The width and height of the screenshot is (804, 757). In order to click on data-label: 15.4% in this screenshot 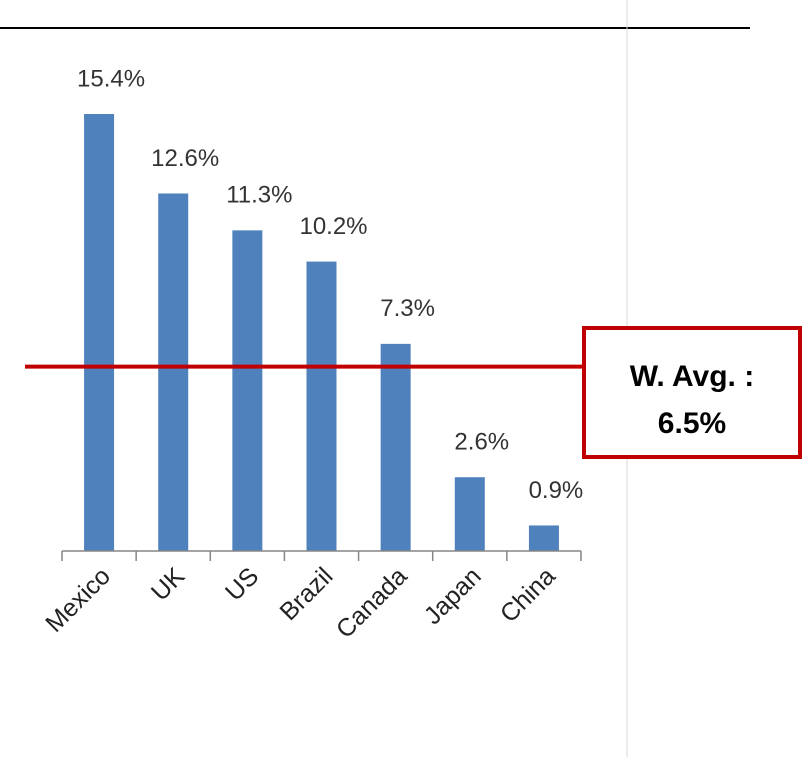, I will do `click(111, 78)`.